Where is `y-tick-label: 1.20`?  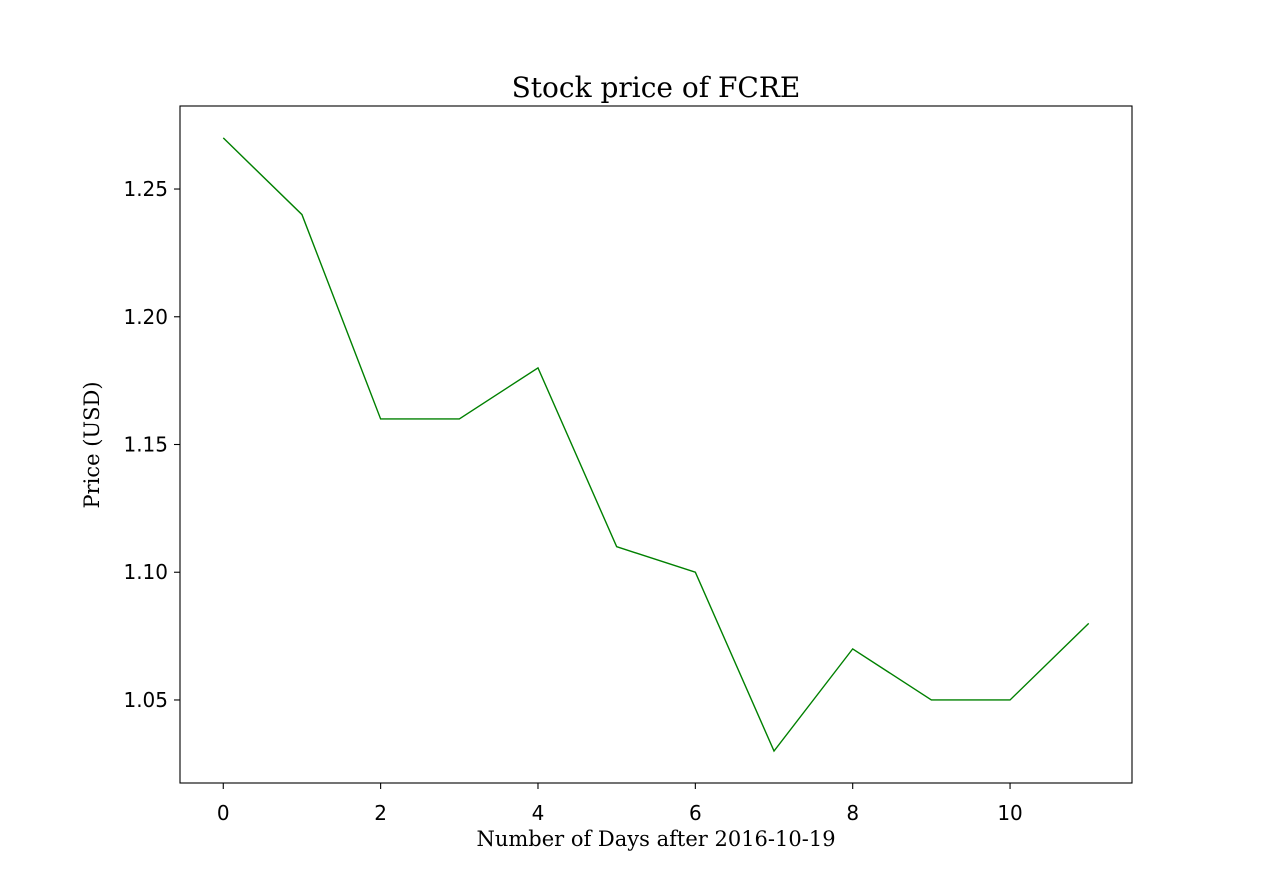 y-tick-label: 1.20 is located at coordinates (145, 317).